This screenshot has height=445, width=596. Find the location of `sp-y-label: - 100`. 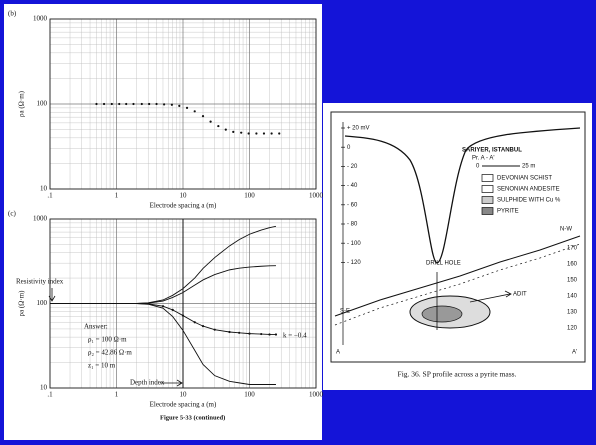

sp-y-label: - 100 is located at coordinates (354, 244).